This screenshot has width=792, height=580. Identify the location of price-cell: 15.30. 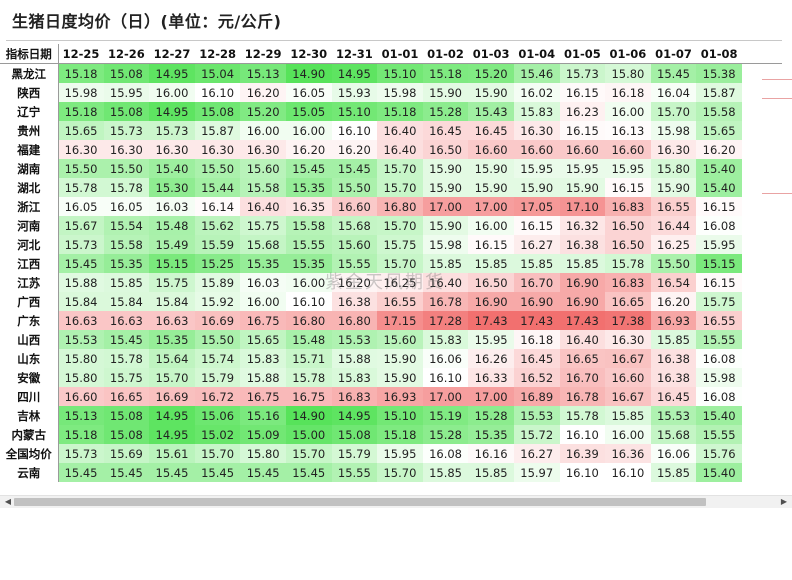
(172, 187).